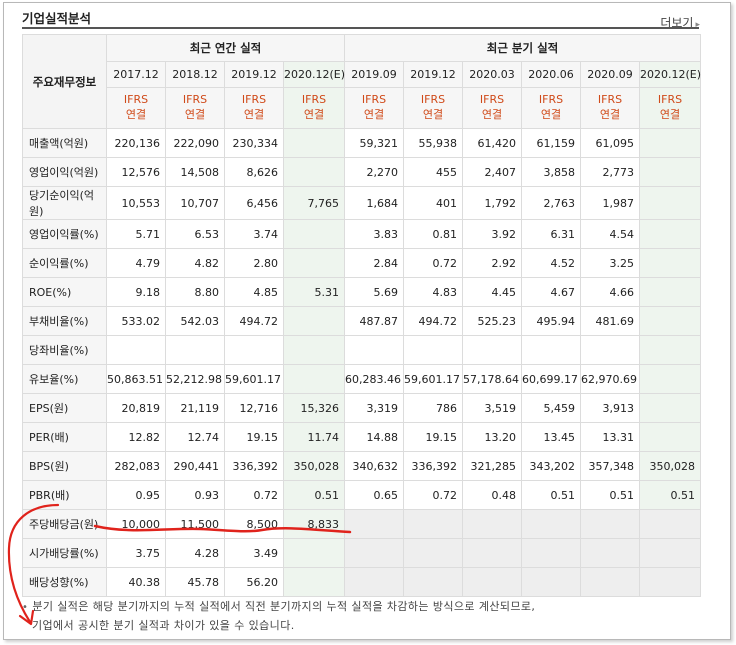 This screenshot has height=645, width=736. I want to click on row-label: 매출액(억원), so click(64, 143).